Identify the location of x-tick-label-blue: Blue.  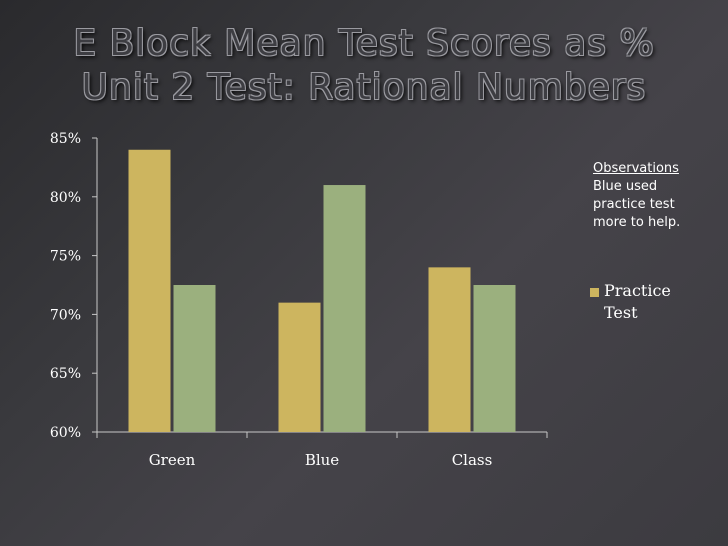
(322, 460).